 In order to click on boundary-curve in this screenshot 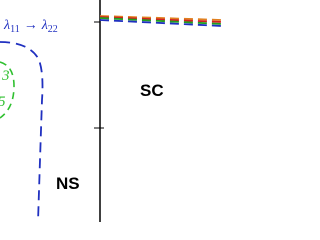, I will do `click(22, 131)`.